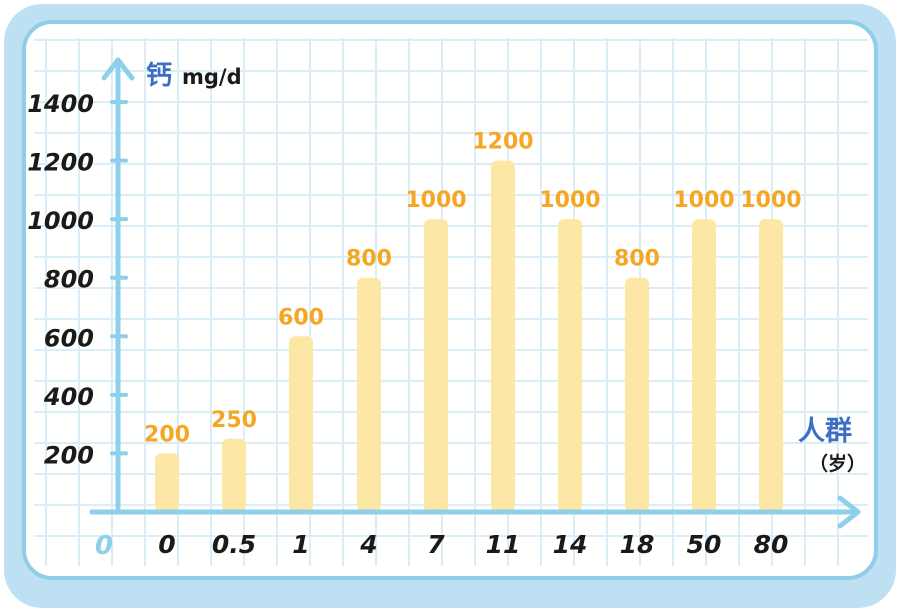 This screenshot has height=612, width=900. What do you see at coordinates (60, 104) in the screenshot?
I see `y-tick-label: 1400` at bounding box center [60, 104].